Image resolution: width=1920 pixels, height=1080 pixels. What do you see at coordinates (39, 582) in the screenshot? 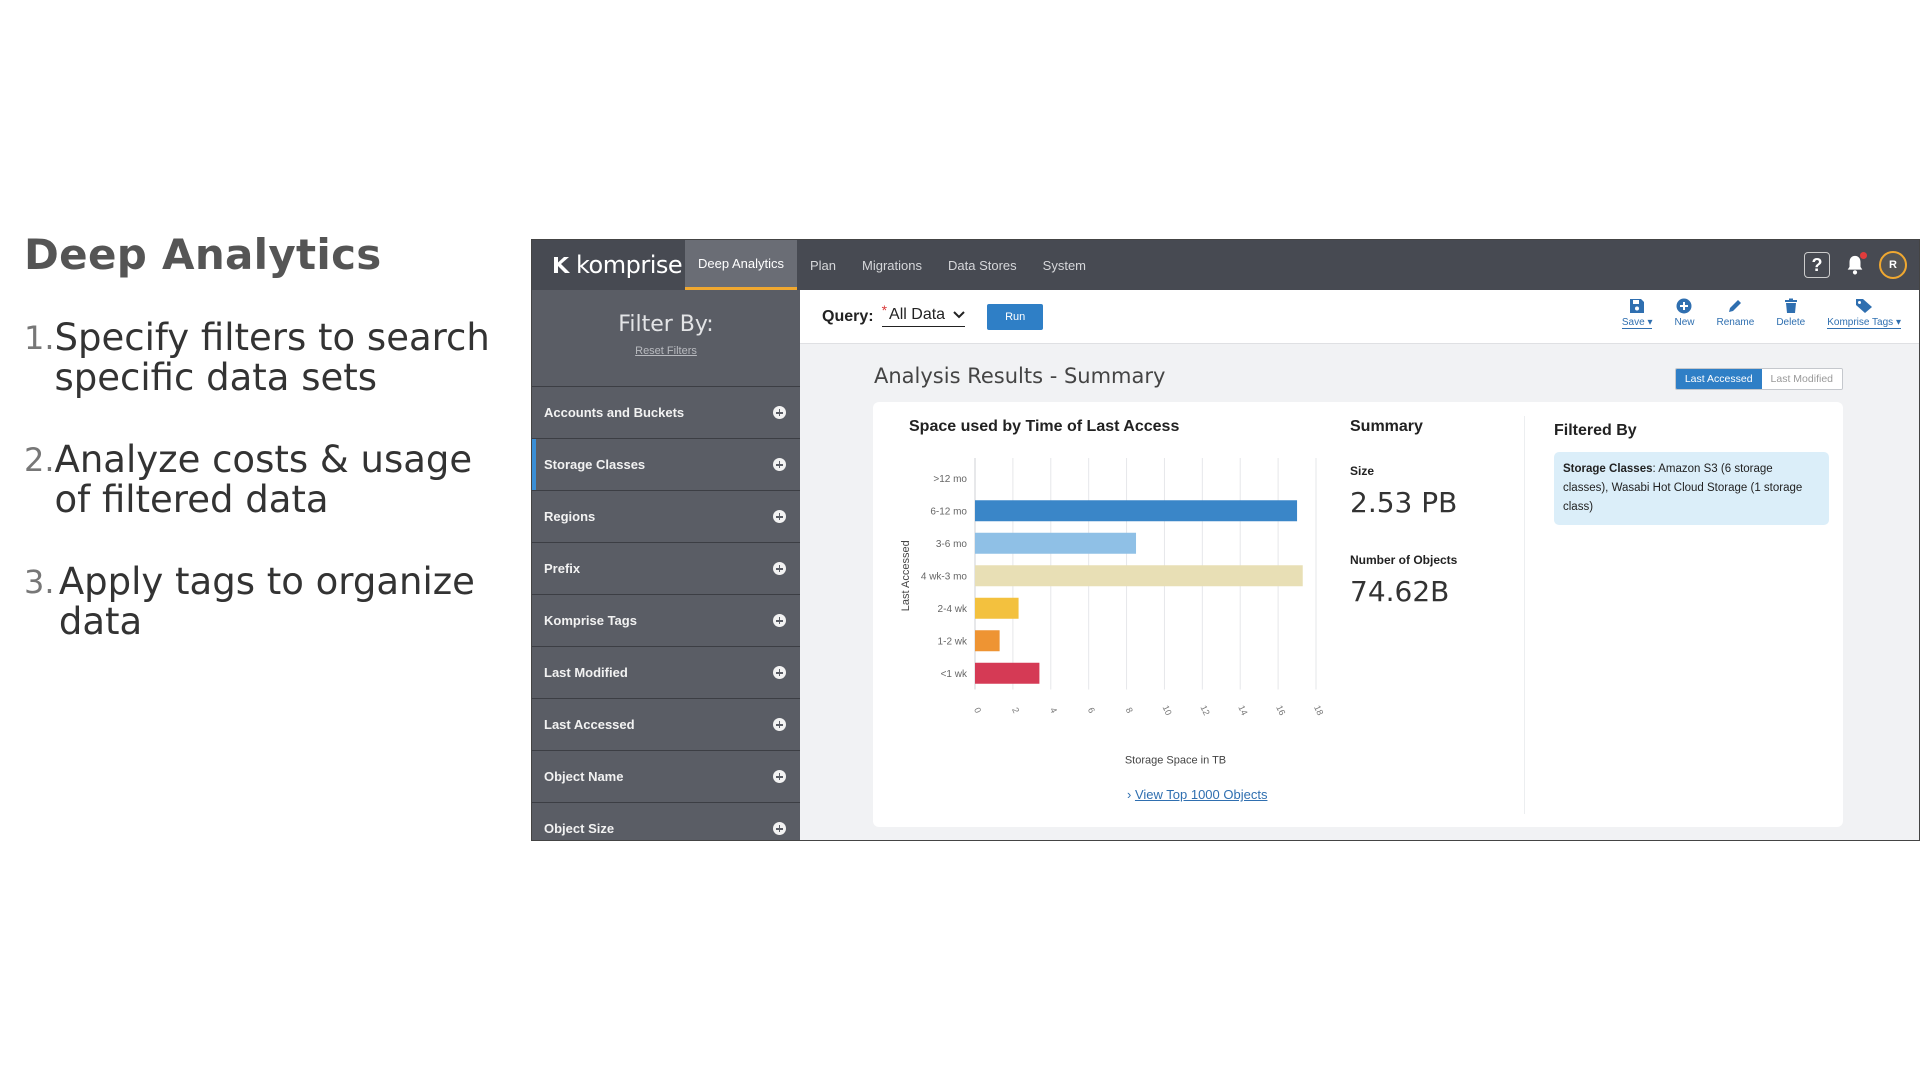
I see `bullet-number: 3.` at bounding box center [39, 582].